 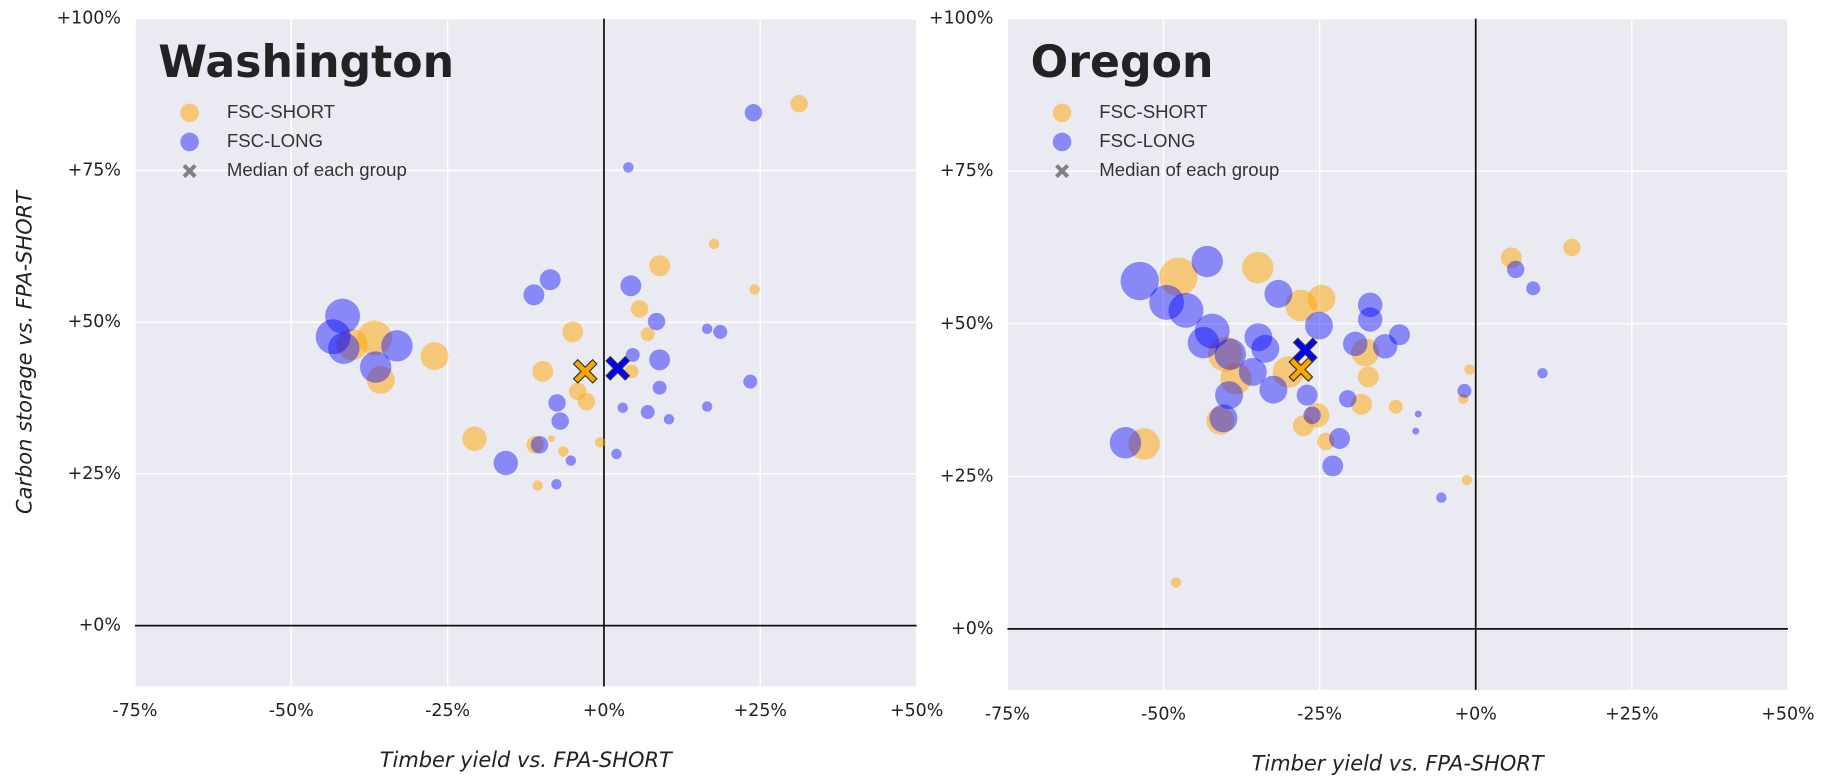 What do you see at coordinates (916, 711) in the screenshot?
I see `x-tick-label: +50%` at bounding box center [916, 711].